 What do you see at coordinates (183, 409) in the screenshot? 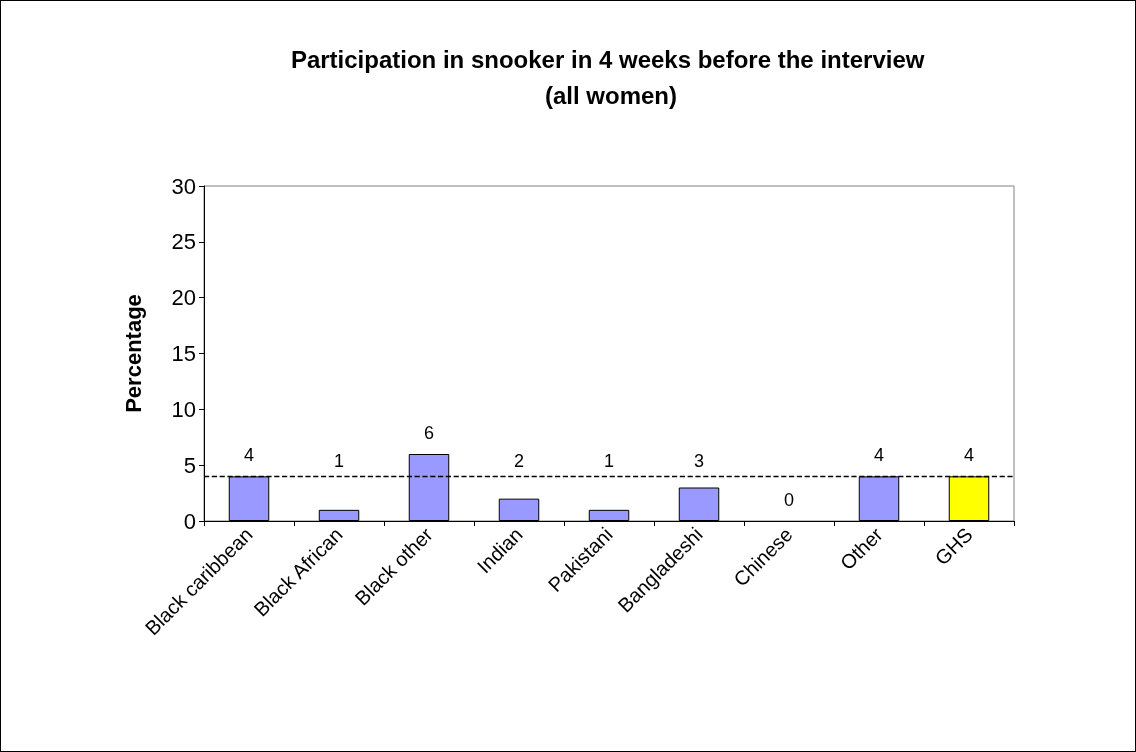
I see `y-tick-label: 10` at bounding box center [183, 409].